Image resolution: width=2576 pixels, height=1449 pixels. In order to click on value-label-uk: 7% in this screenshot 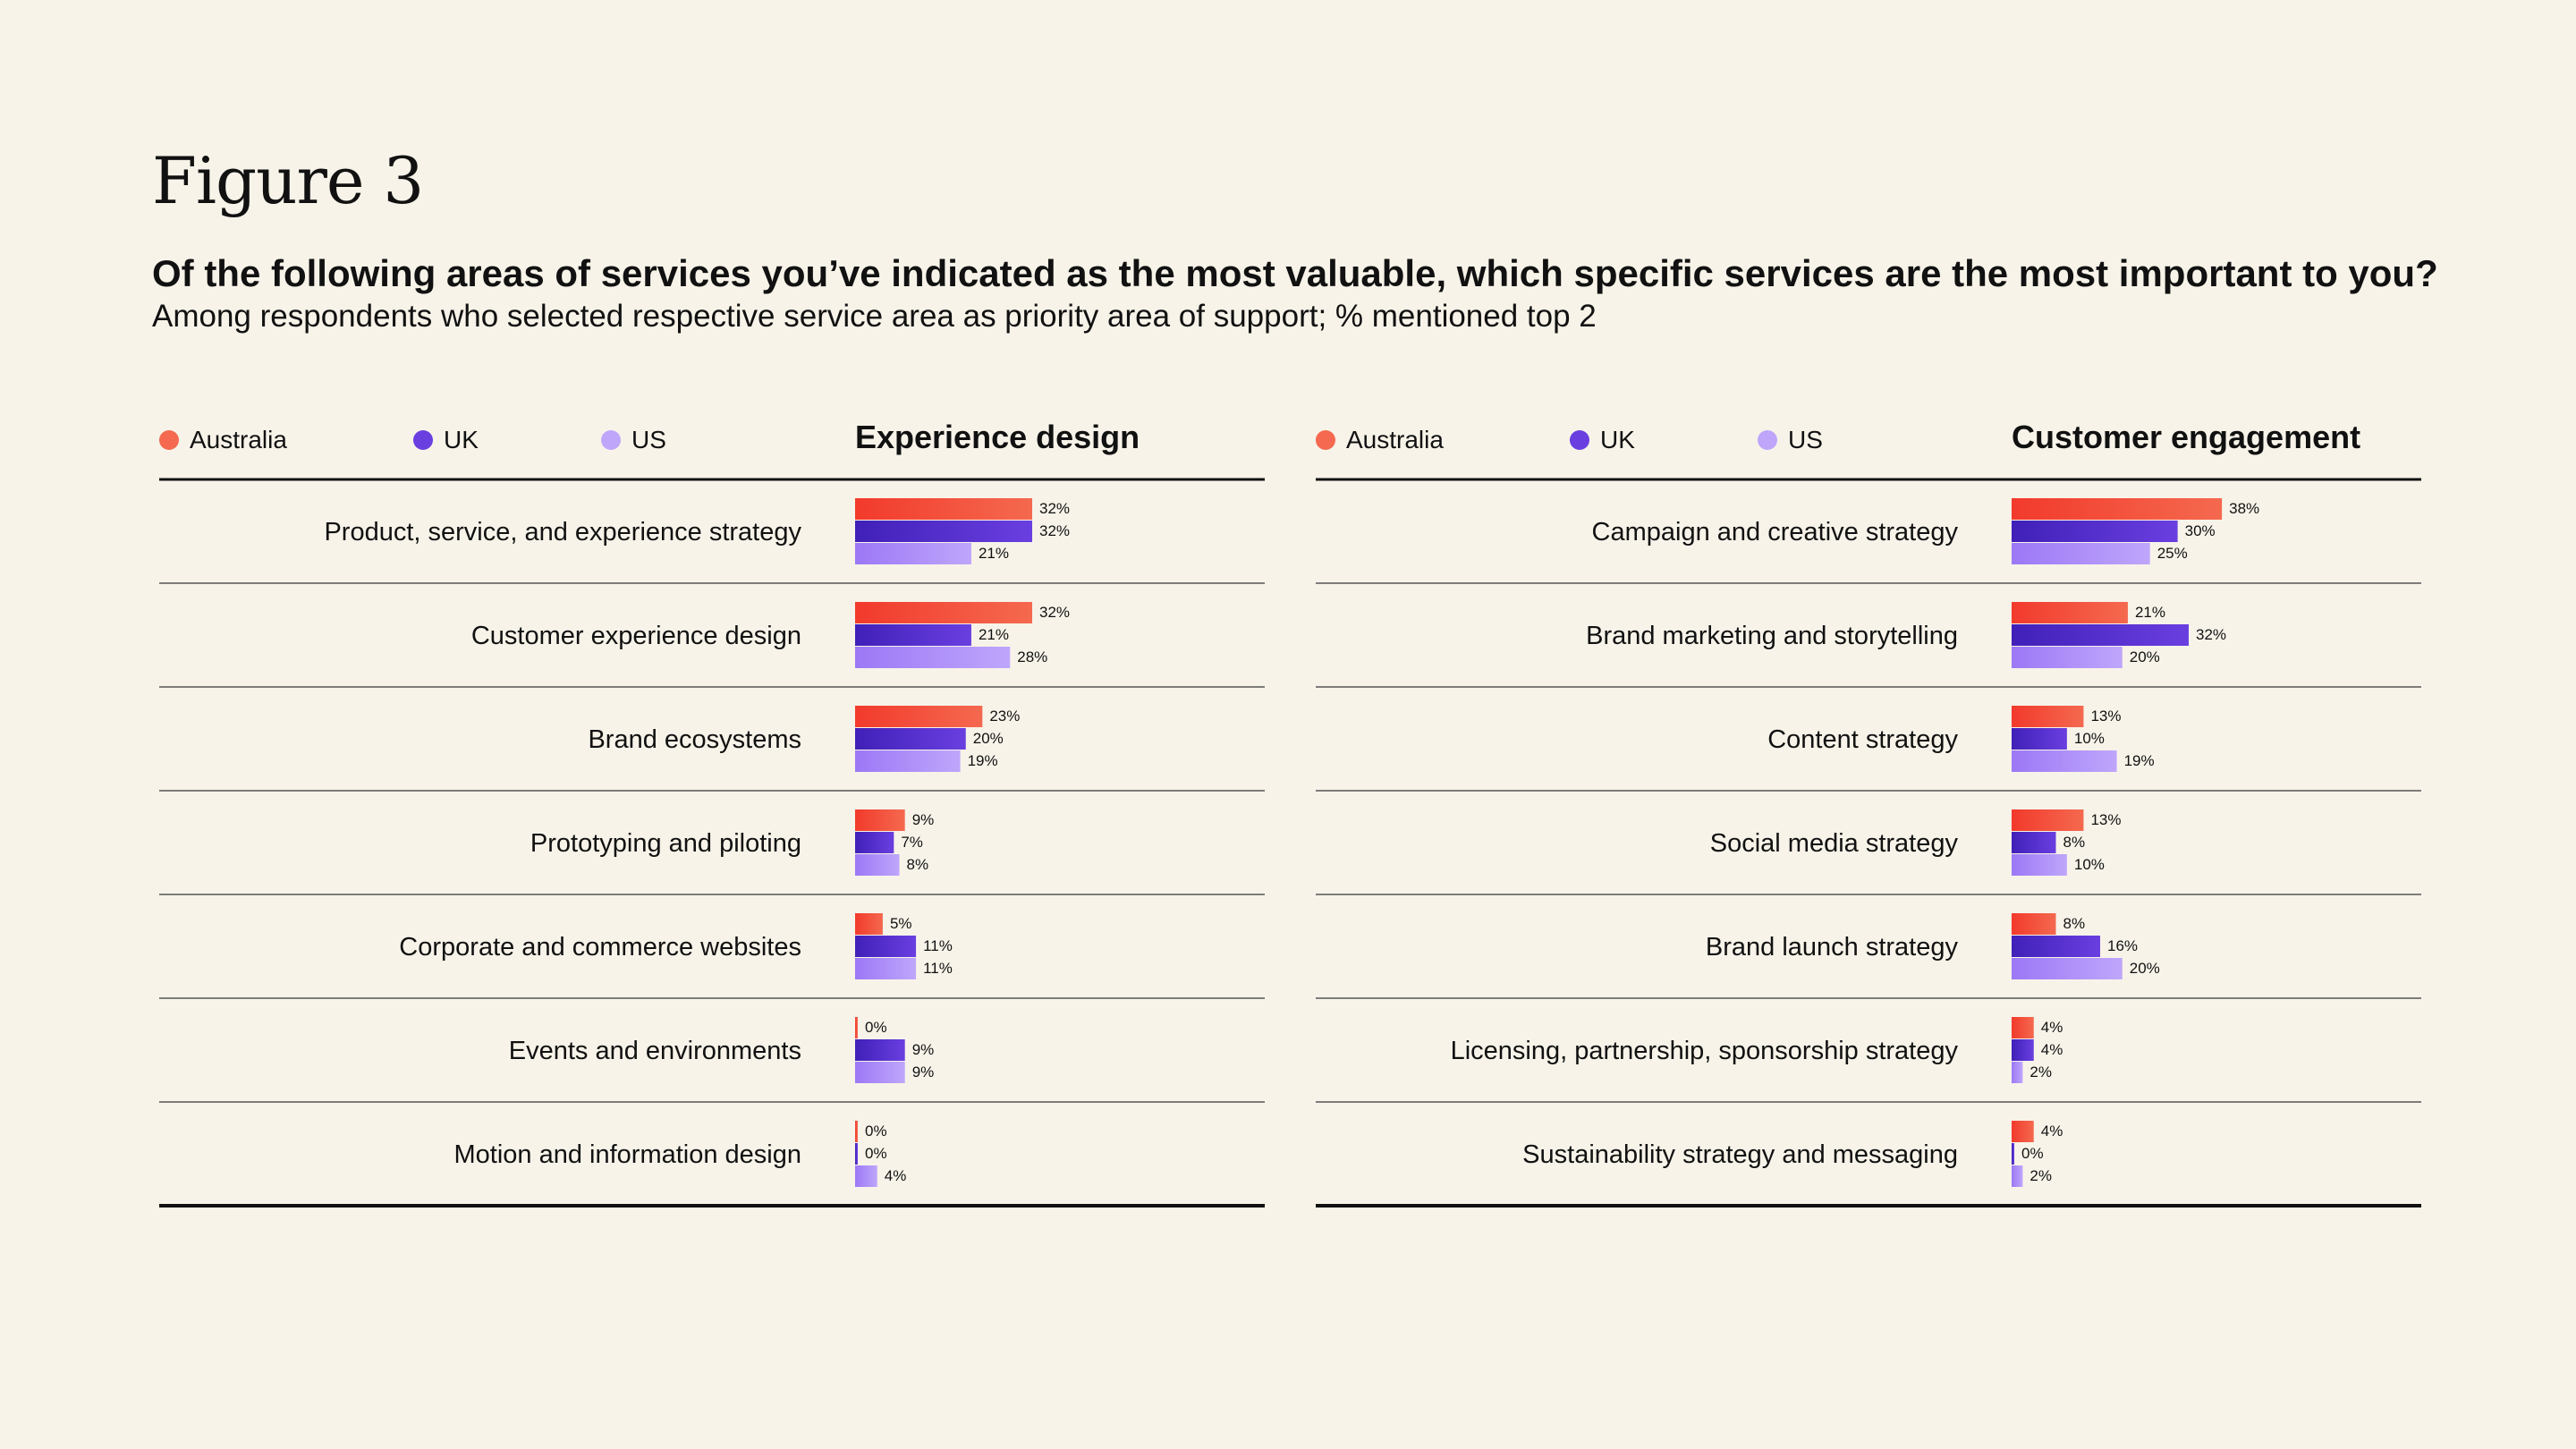, I will do `click(912, 842)`.